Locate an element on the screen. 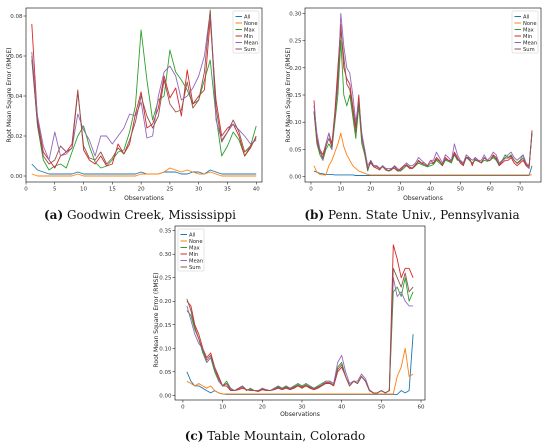  xlabel-a: Observations is located at coordinates (144, 198).